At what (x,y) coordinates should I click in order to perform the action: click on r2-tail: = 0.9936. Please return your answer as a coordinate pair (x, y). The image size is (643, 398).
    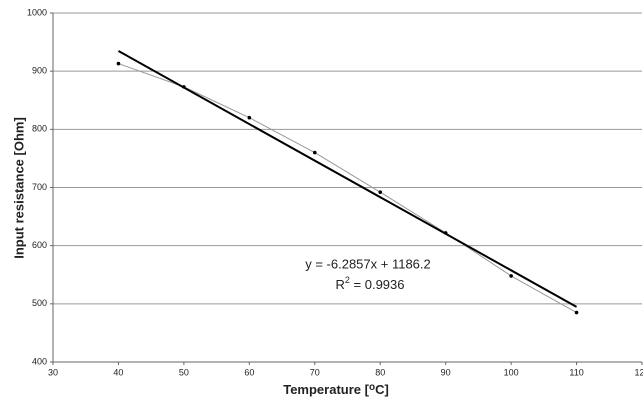
    Looking at the image, I should click on (377, 284).